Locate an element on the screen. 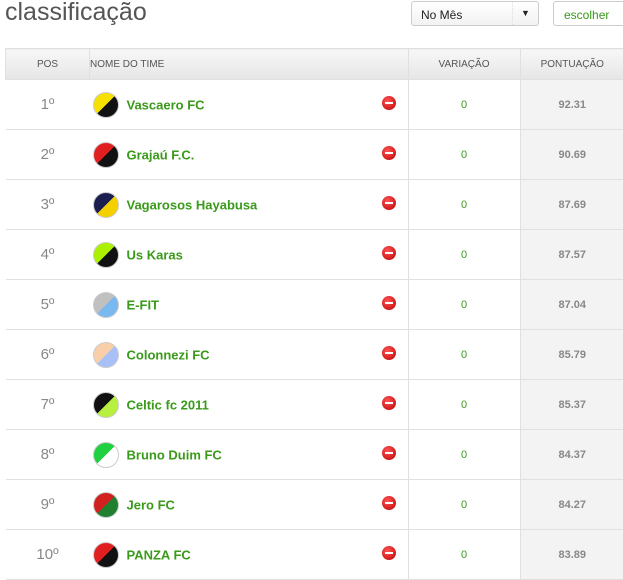 The height and width of the screenshot is (580, 623). position: 6º is located at coordinates (48, 355).